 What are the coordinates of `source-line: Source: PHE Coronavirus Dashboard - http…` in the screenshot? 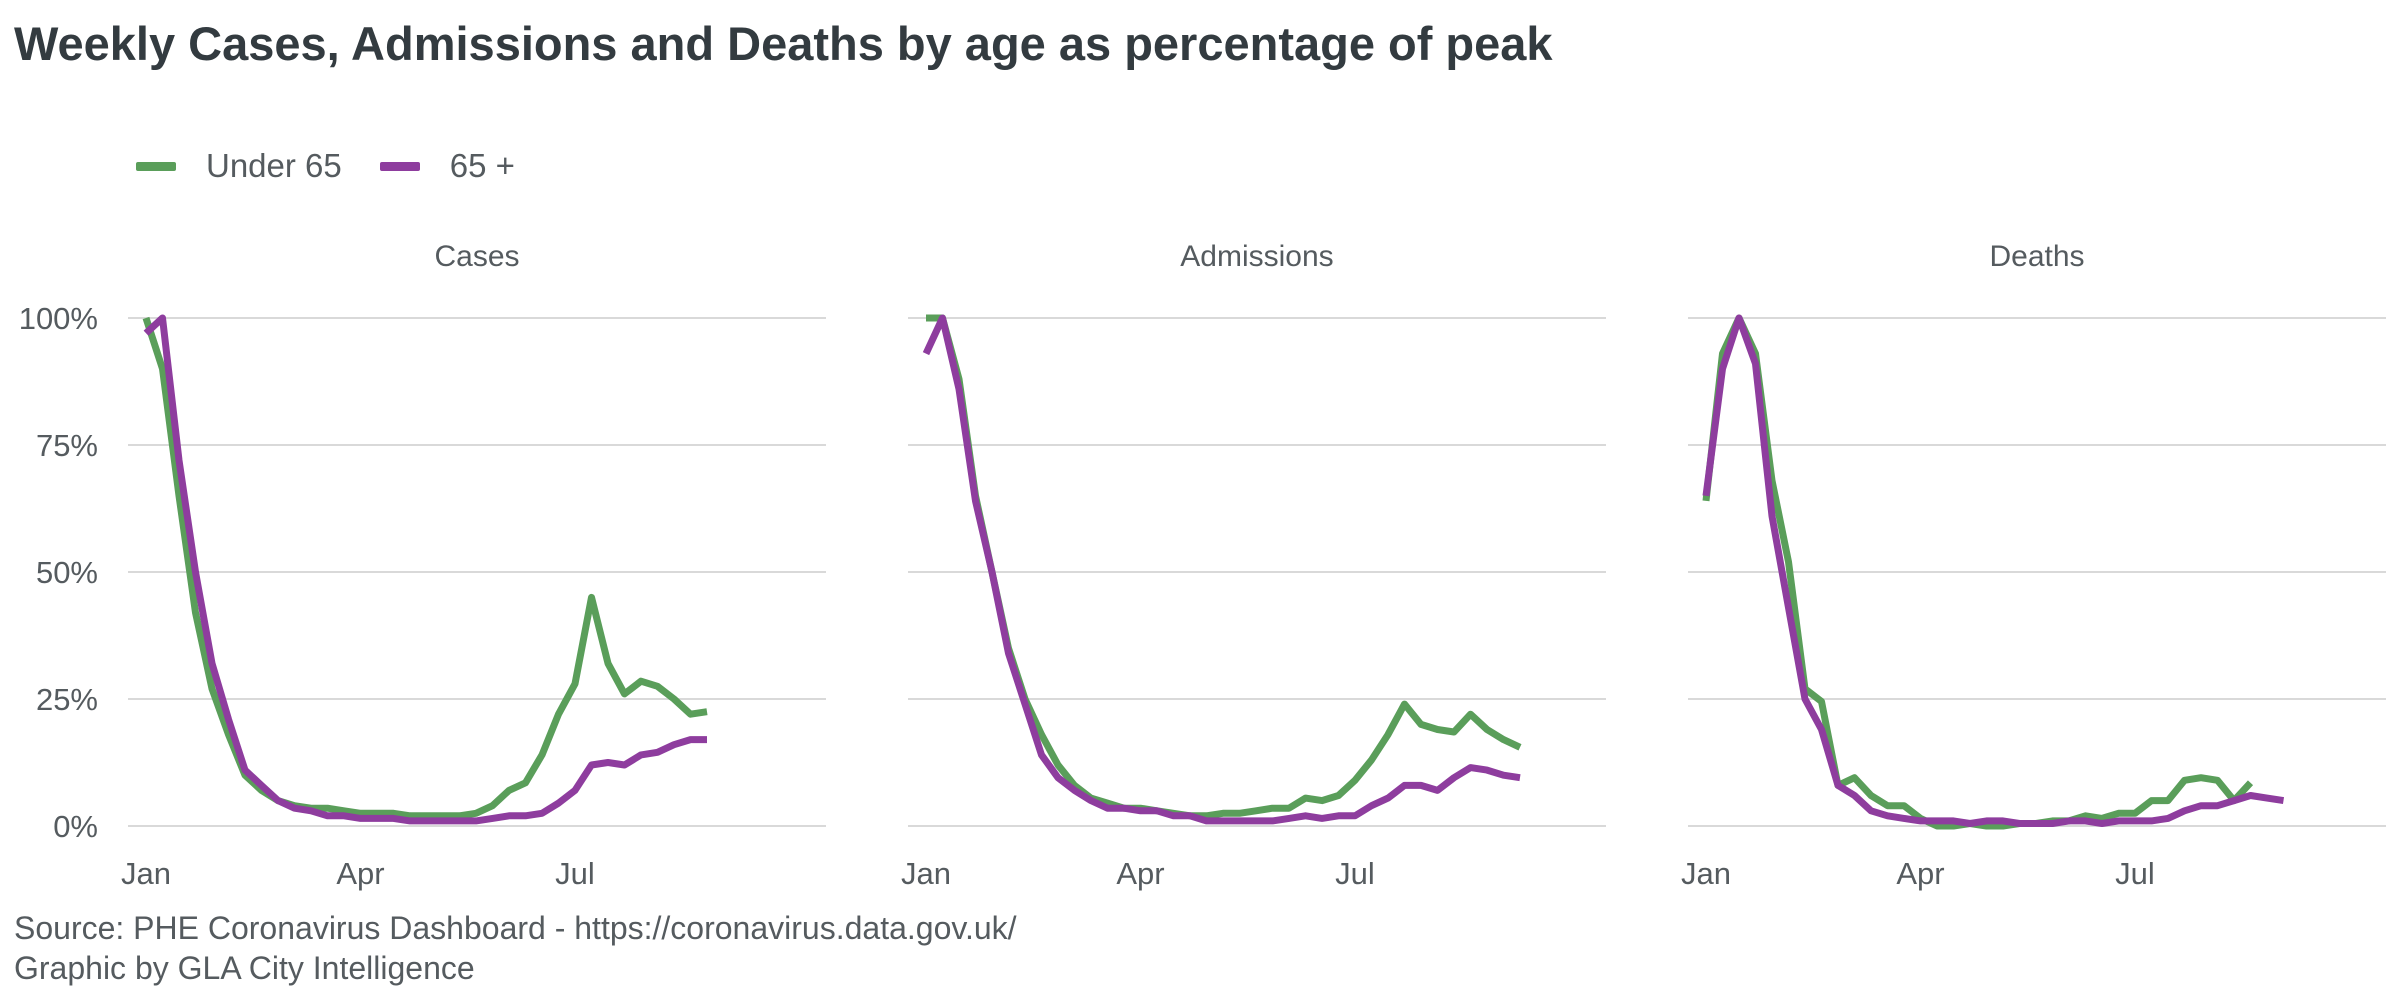 It's located at (515, 928).